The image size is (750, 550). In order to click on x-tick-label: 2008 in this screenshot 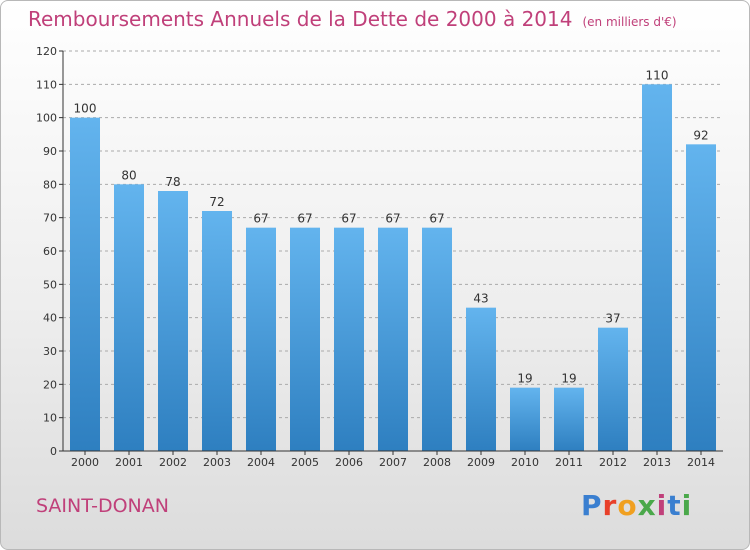, I will do `click(437, 462)`.